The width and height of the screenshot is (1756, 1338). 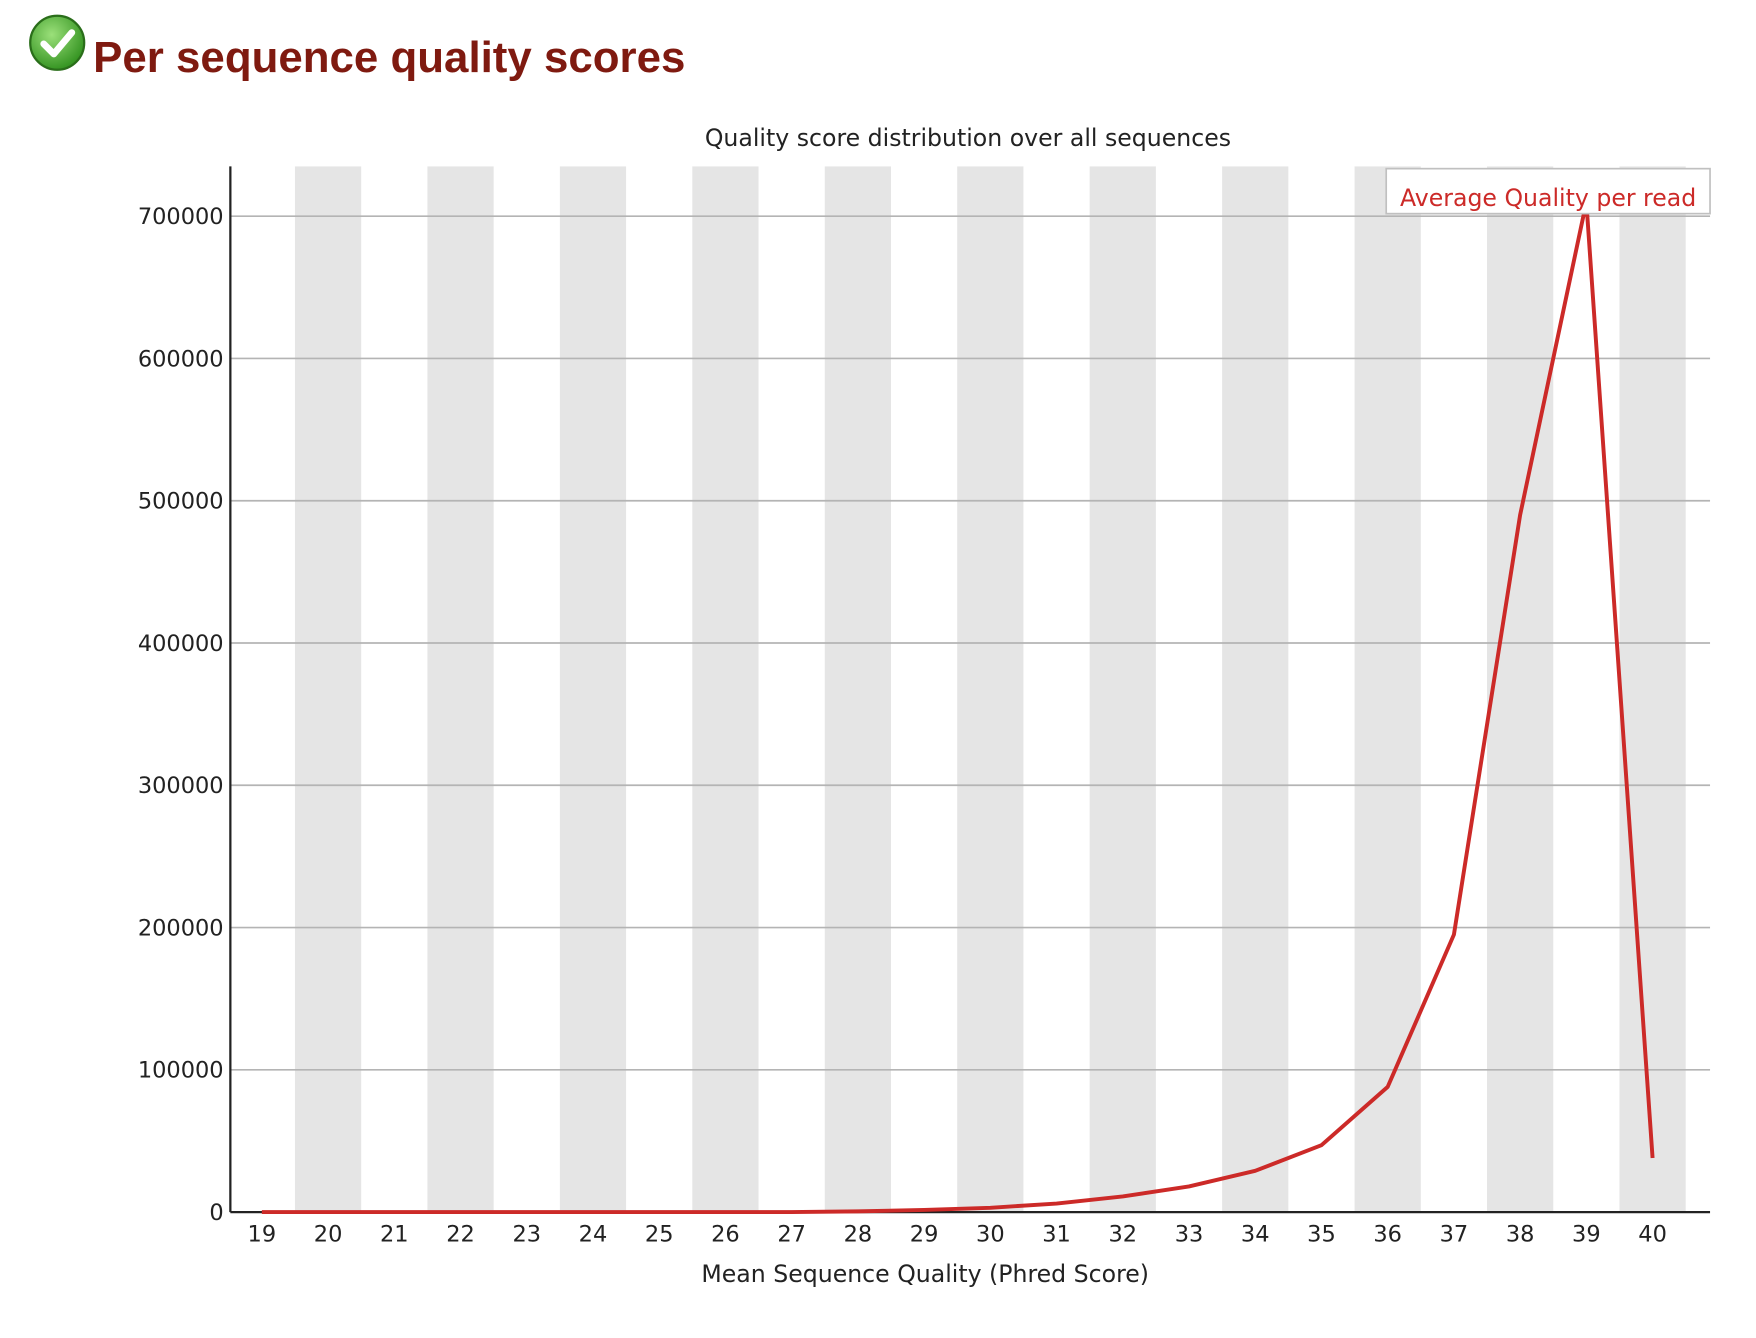 I want to click on y-tick-label: 0, so click(x=216, y=1213).